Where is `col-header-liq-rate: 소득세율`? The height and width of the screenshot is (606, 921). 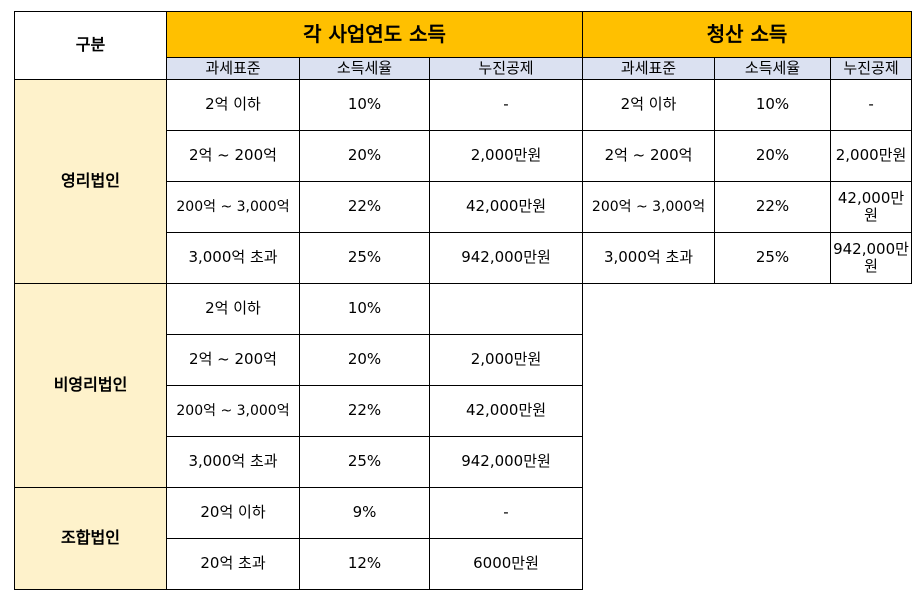
col-header-liq-rate: 소득세율 is located at coordinates (773, 68).